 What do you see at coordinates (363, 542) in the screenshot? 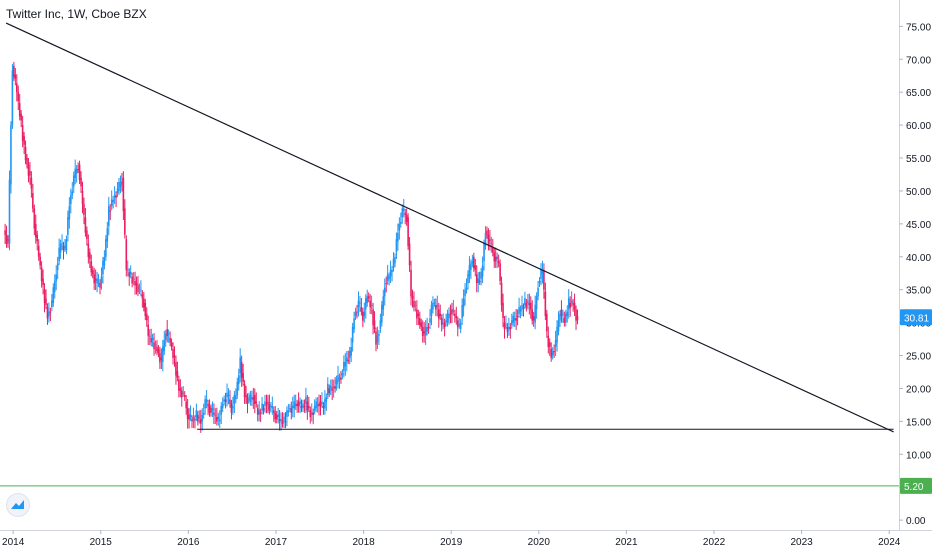
I see `time-axis-label: 2018` at bounding box center [363, 542].